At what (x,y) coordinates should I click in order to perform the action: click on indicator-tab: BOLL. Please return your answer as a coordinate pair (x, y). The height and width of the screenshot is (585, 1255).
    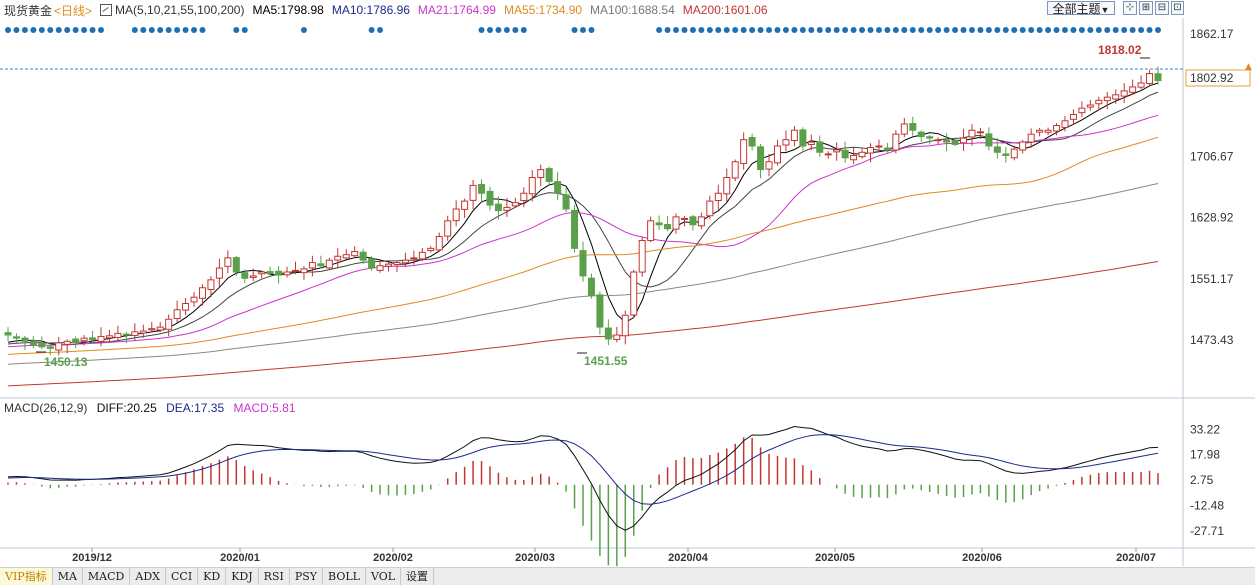
    Looking at the image, I should click on (344, 576).